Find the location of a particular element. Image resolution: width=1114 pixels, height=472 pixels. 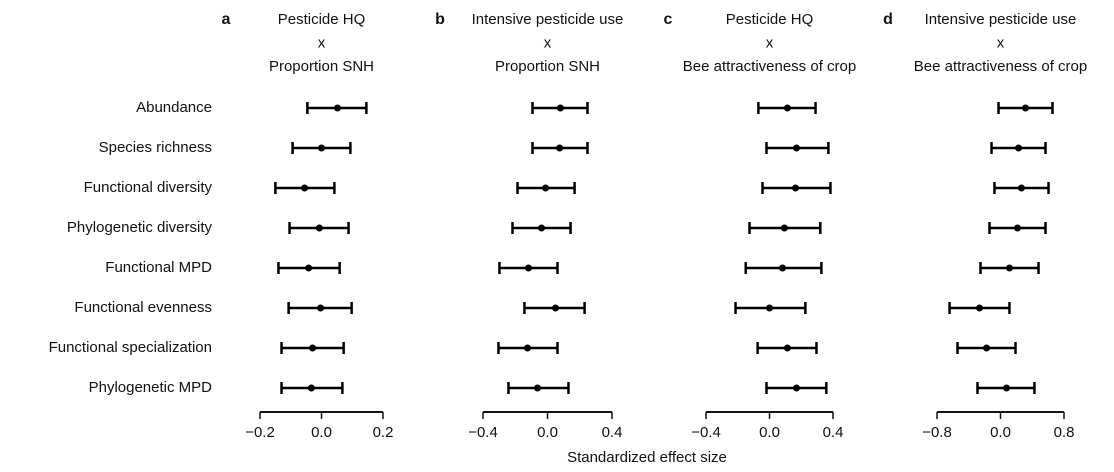

row-label: Functional evenness is located at coordinates (143, 307).